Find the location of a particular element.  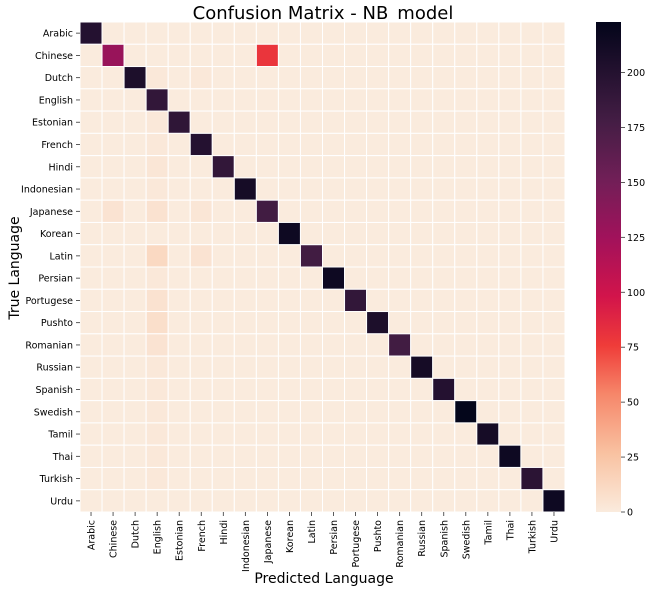

y-tick-label: Indonesian is located at coordinates (47, 190).